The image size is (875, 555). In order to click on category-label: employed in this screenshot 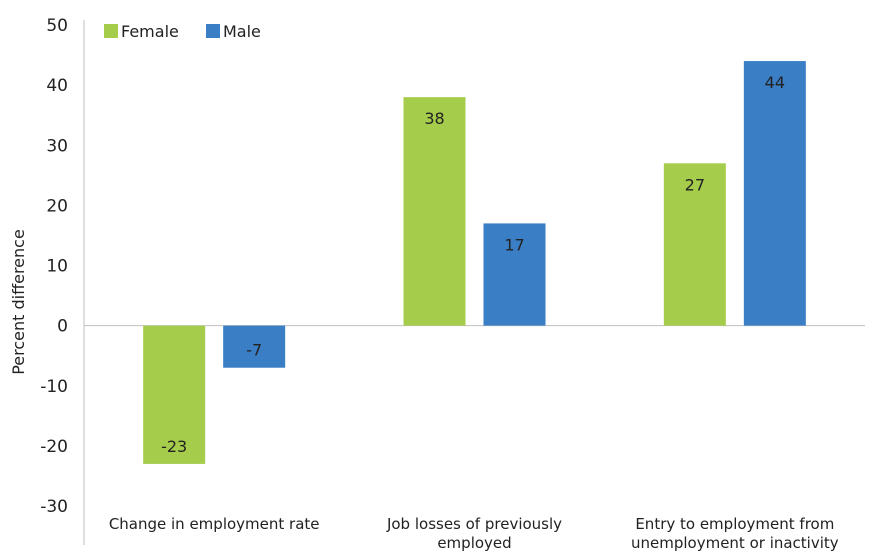, I will do `click(474, 543)`.